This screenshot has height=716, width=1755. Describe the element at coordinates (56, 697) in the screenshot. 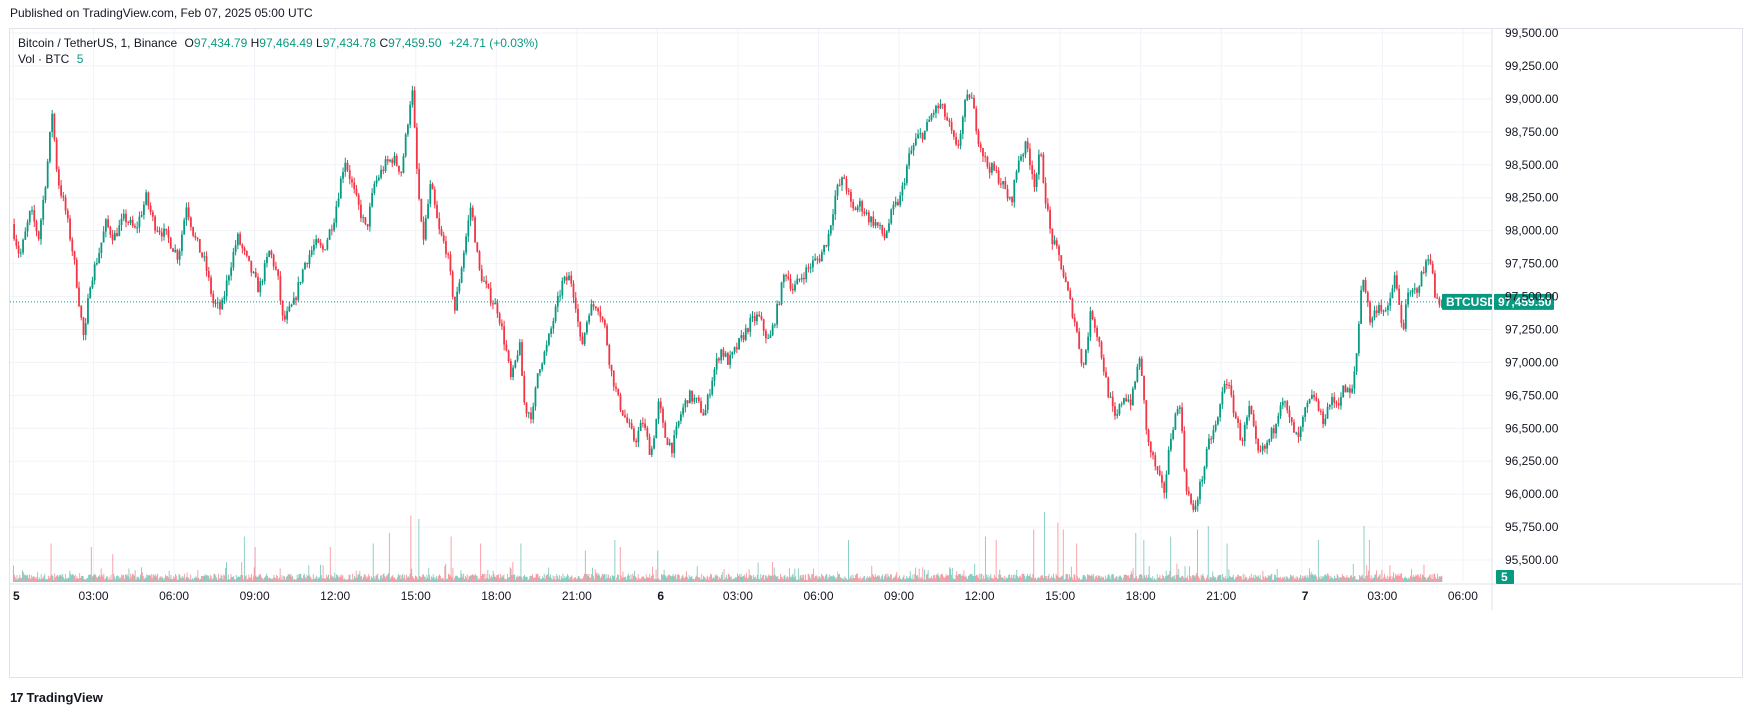

I see `tradingview-logo: 17 TradingView` at that location.